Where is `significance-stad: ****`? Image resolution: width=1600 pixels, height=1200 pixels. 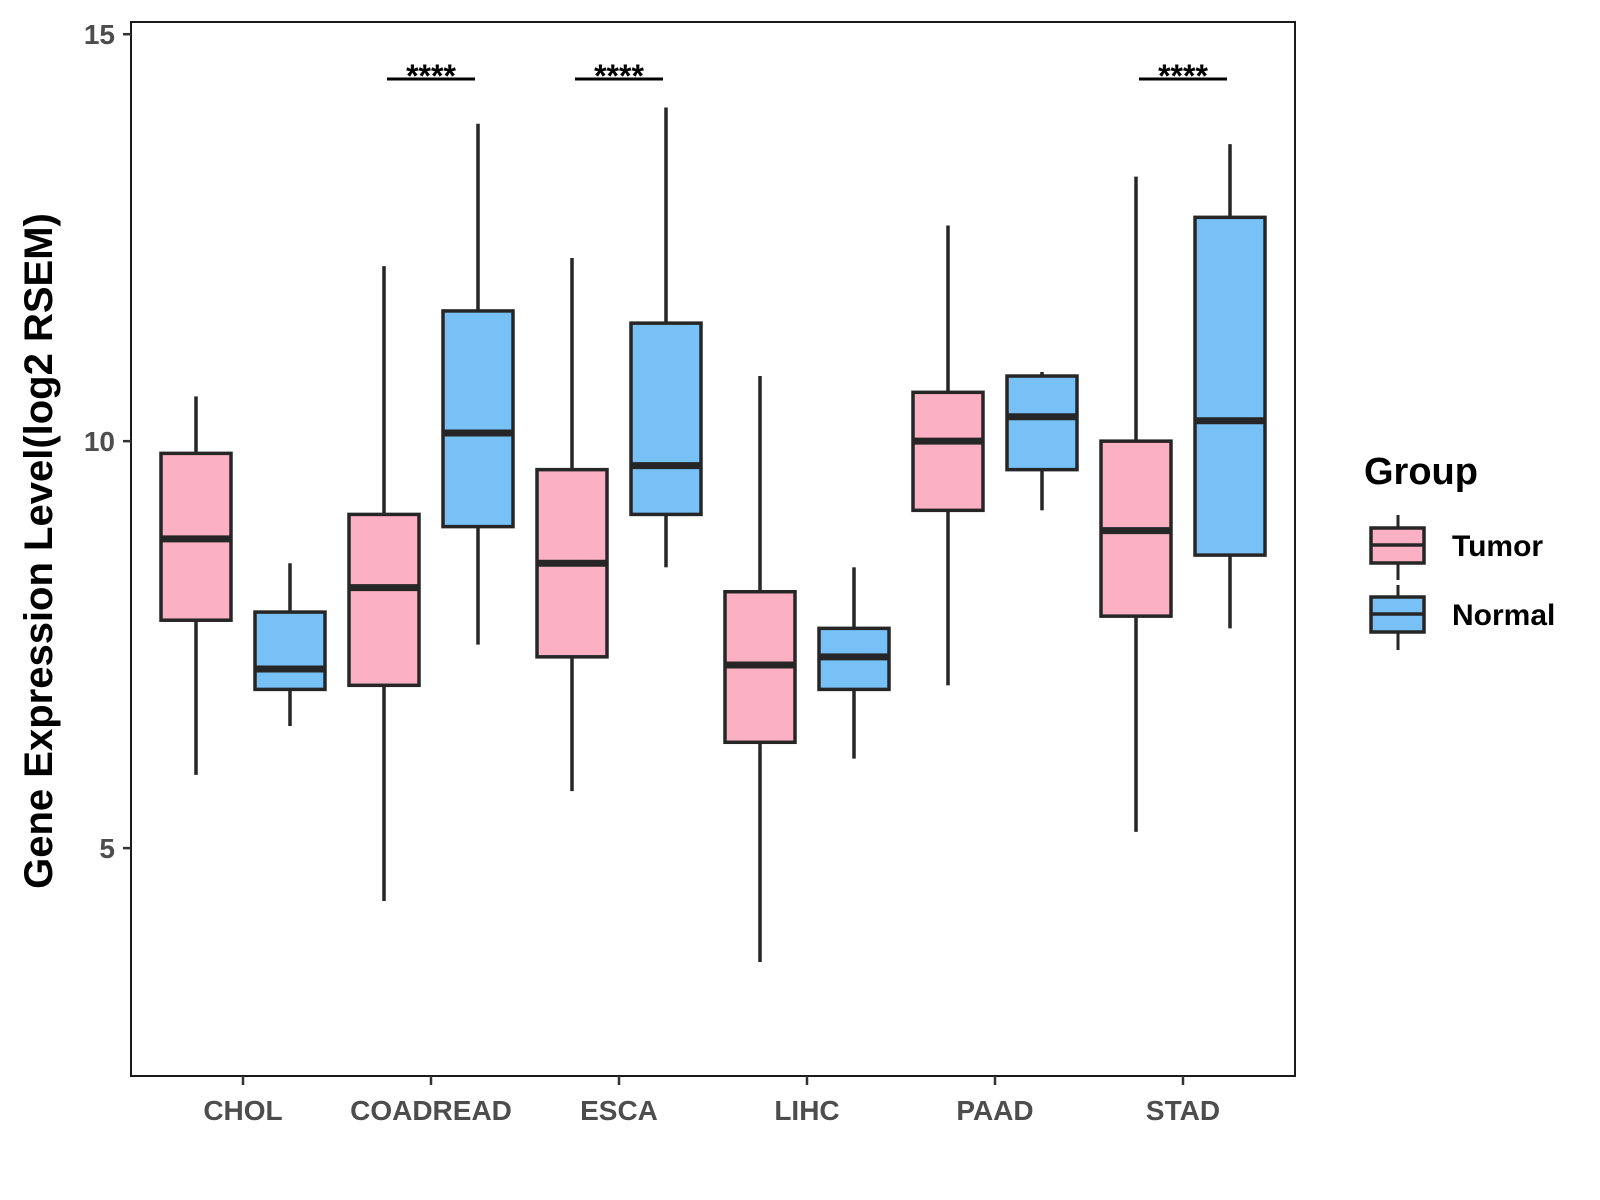 significance-stad: **** is located at coordinates (1183, 76).